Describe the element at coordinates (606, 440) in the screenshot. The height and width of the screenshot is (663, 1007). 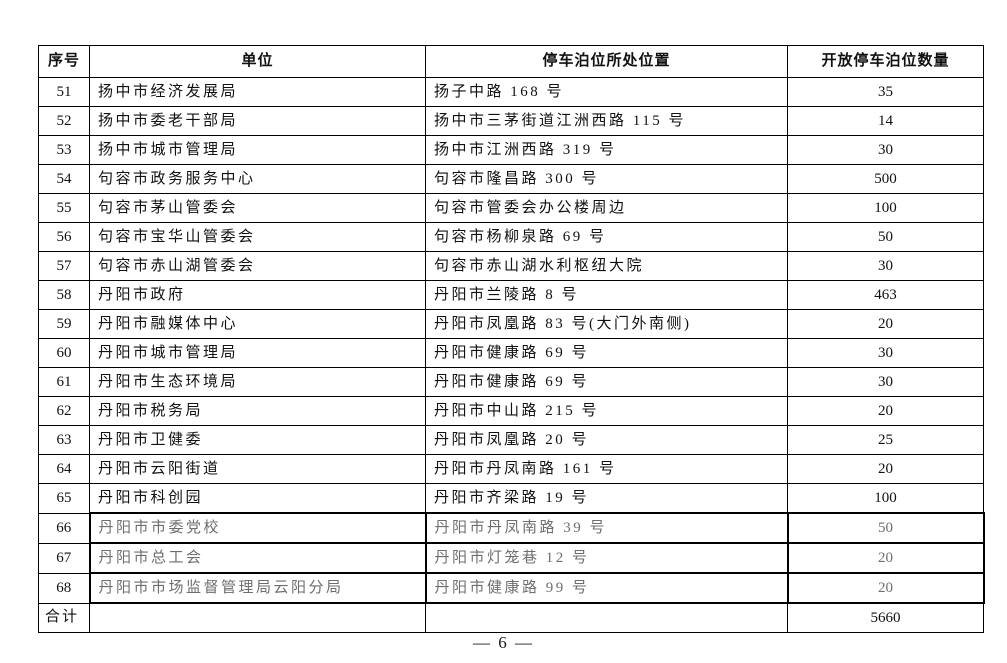
I see `location-cell: 丹阳市凤凰路 20 号` at that location.